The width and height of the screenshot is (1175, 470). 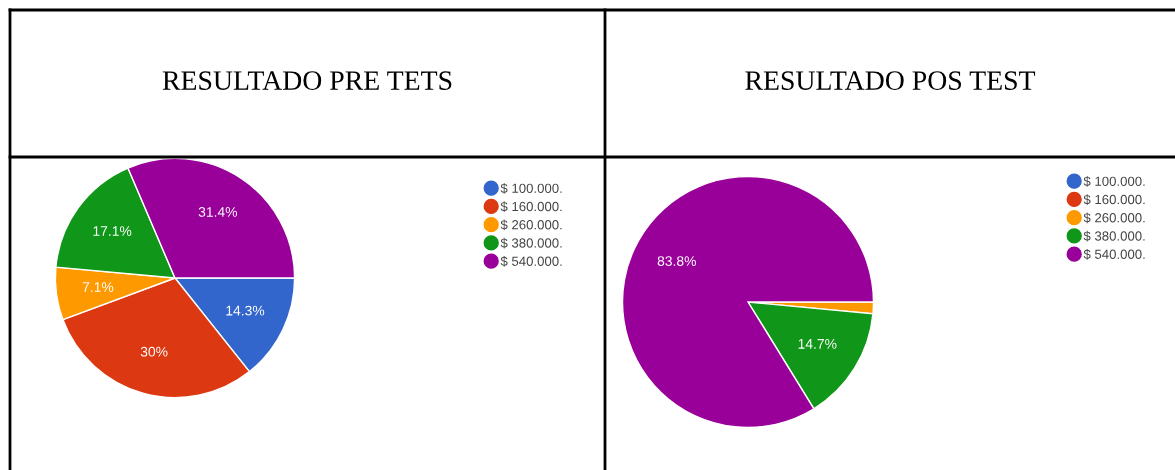 What do you see at coordinates (890, 80) in the screenshot?
I see `chart-title: RESULTADO POS TEST` at bounding box center [890, 80].